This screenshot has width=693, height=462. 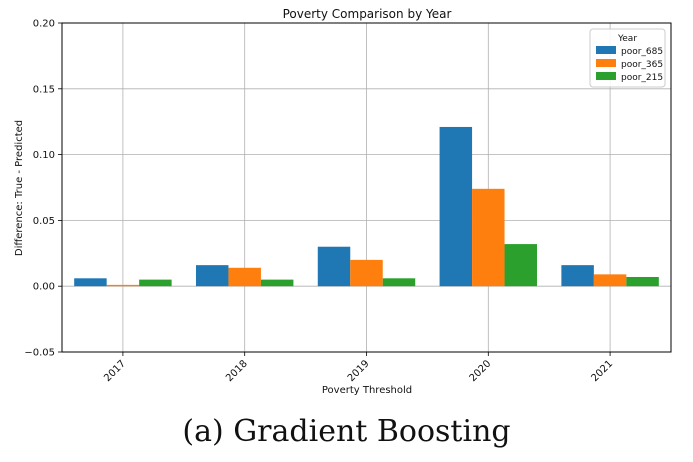 What do you see at coordinates (456, 206) in the screenshot?
I see `bar-poor_685-2020` at bounding box center [456, 206].